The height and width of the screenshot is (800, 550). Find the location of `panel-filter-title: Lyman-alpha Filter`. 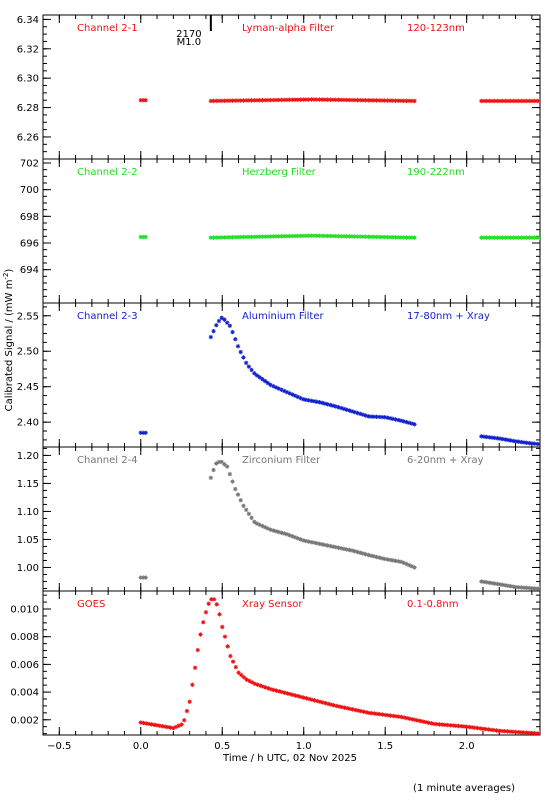

panel-filter-title: Lyman-alpha Filter is located at coordinates (288, 28).